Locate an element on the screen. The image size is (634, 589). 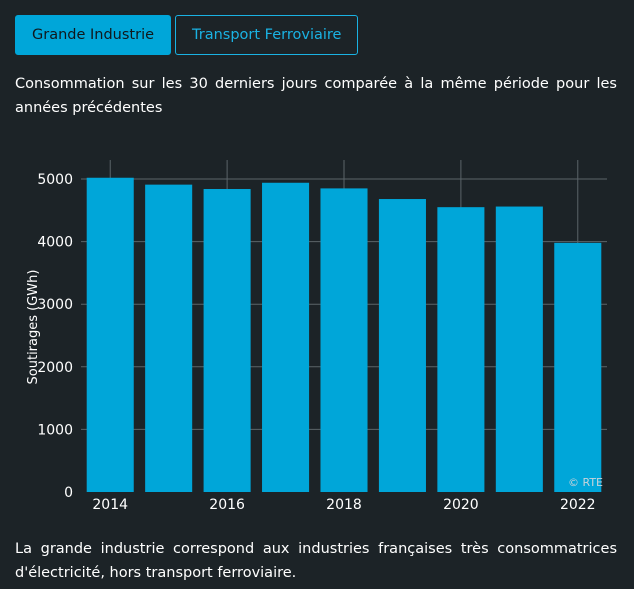
y-tick-label: 0 is located at coordinates (68, 493).